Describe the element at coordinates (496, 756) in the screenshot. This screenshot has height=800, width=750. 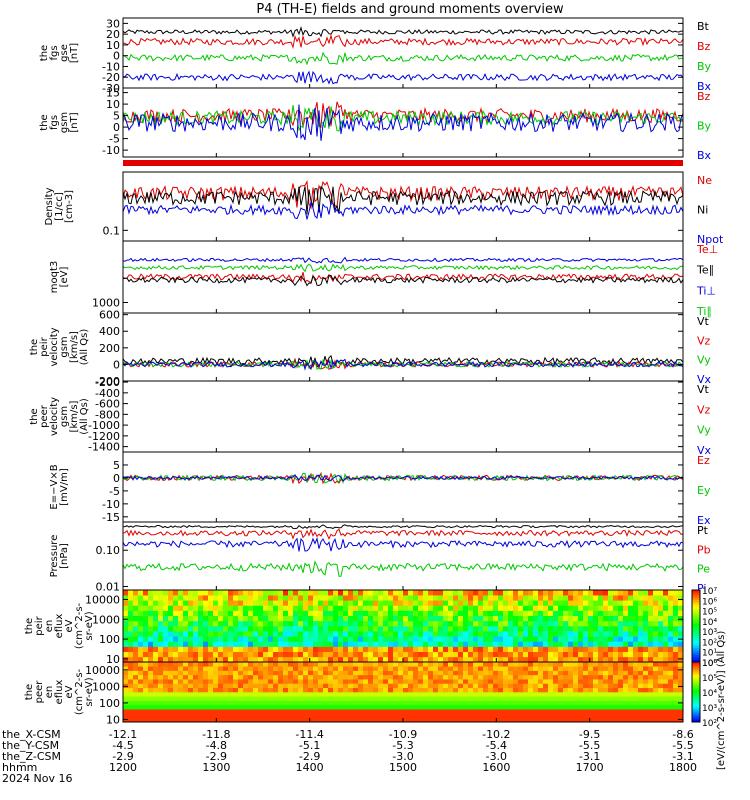
I see `x-tick-label: -3.0` at that location.